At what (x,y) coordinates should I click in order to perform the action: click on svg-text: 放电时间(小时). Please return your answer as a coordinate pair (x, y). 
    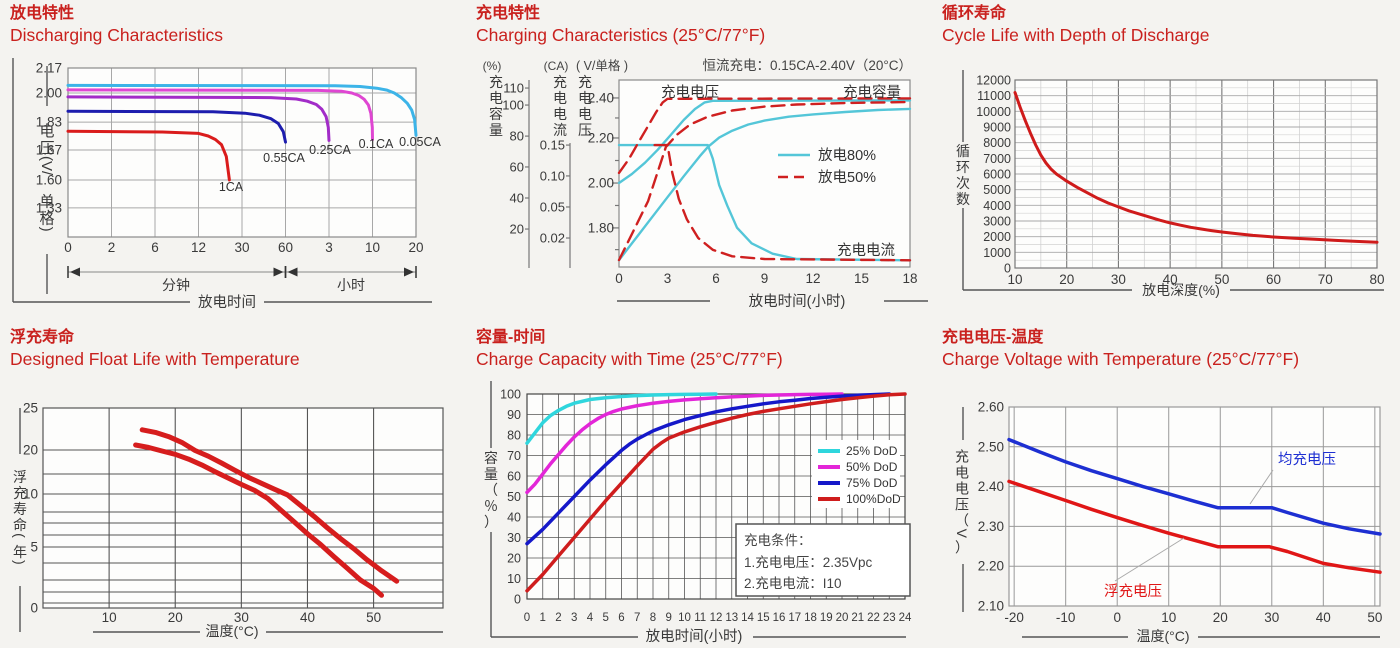
    Looking at the image, I should click on (797, 301).